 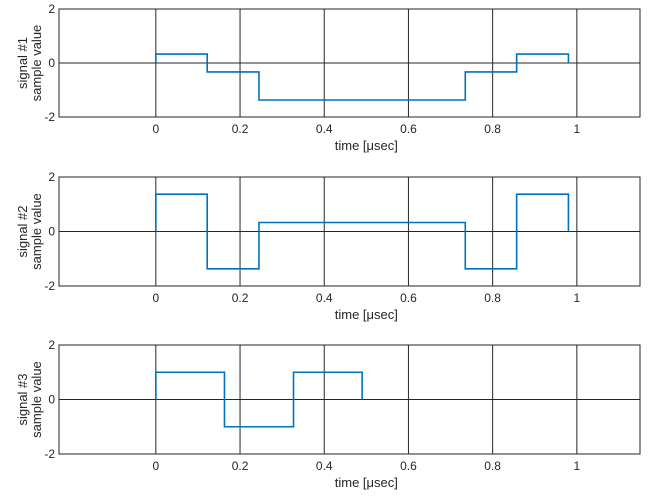 I want to click on signal-1-line, so click(x=362, y=77).